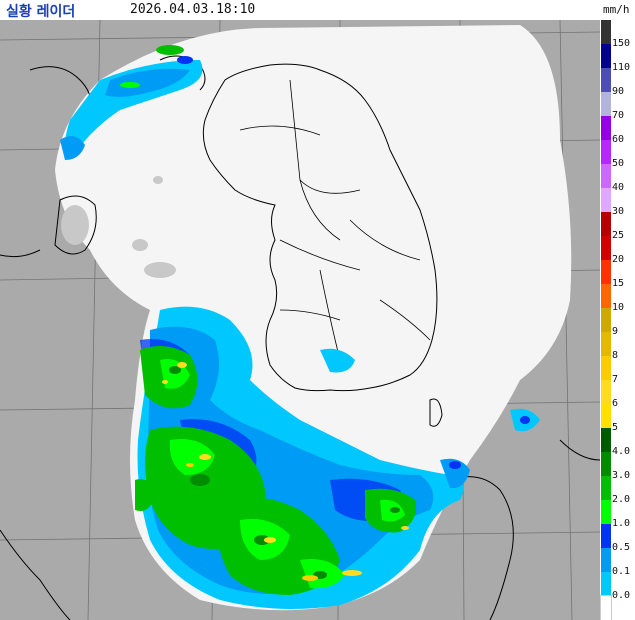 This screenshot has height=620, width=635. Describe the element at coordinates (621, 43) in the screenshot. I see `legend-label: 150` at that location.